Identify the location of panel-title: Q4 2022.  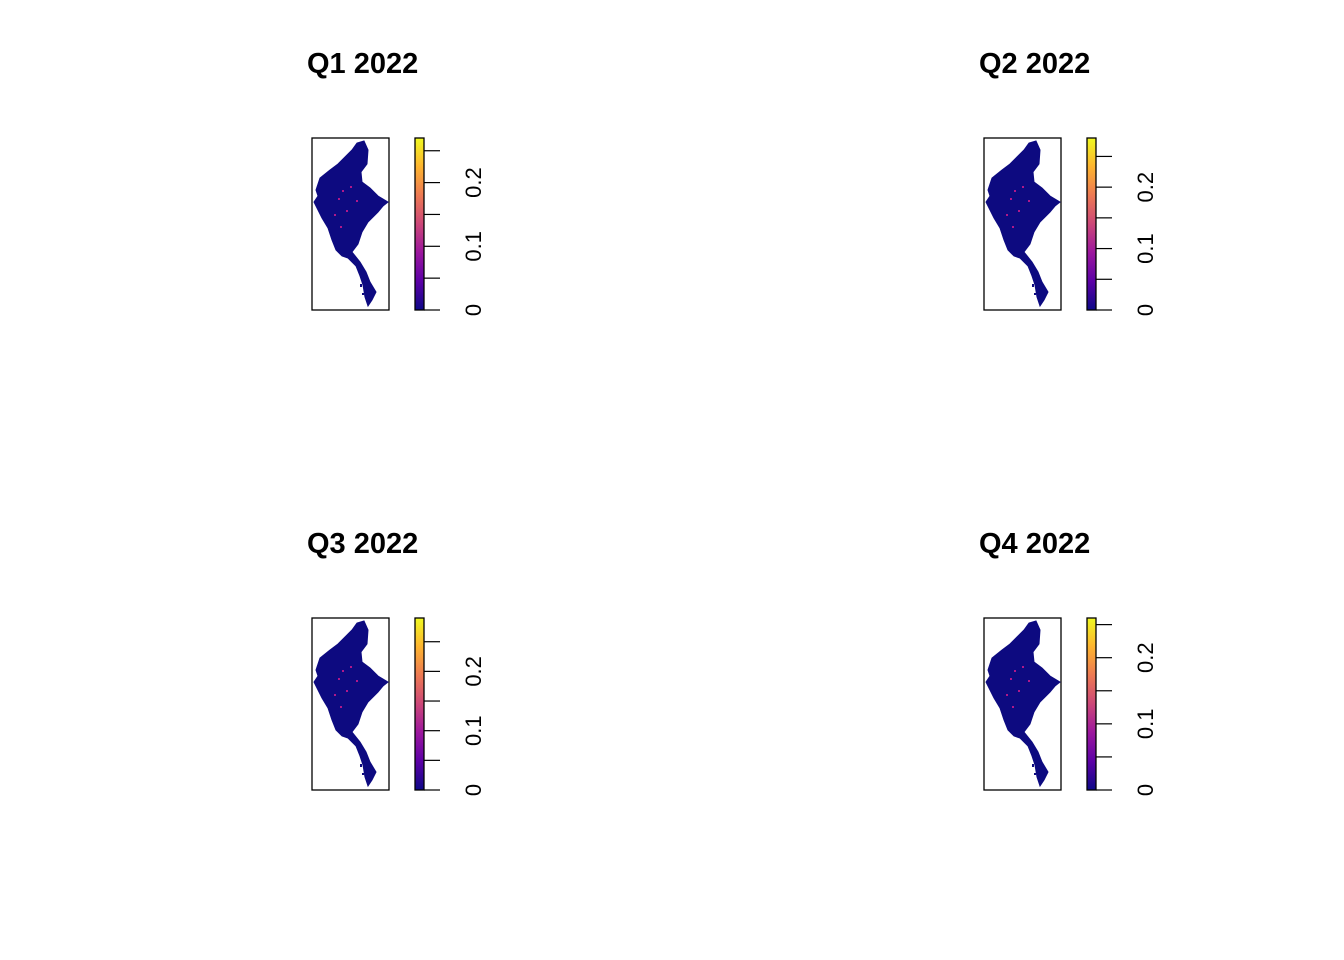
(1035, 544).